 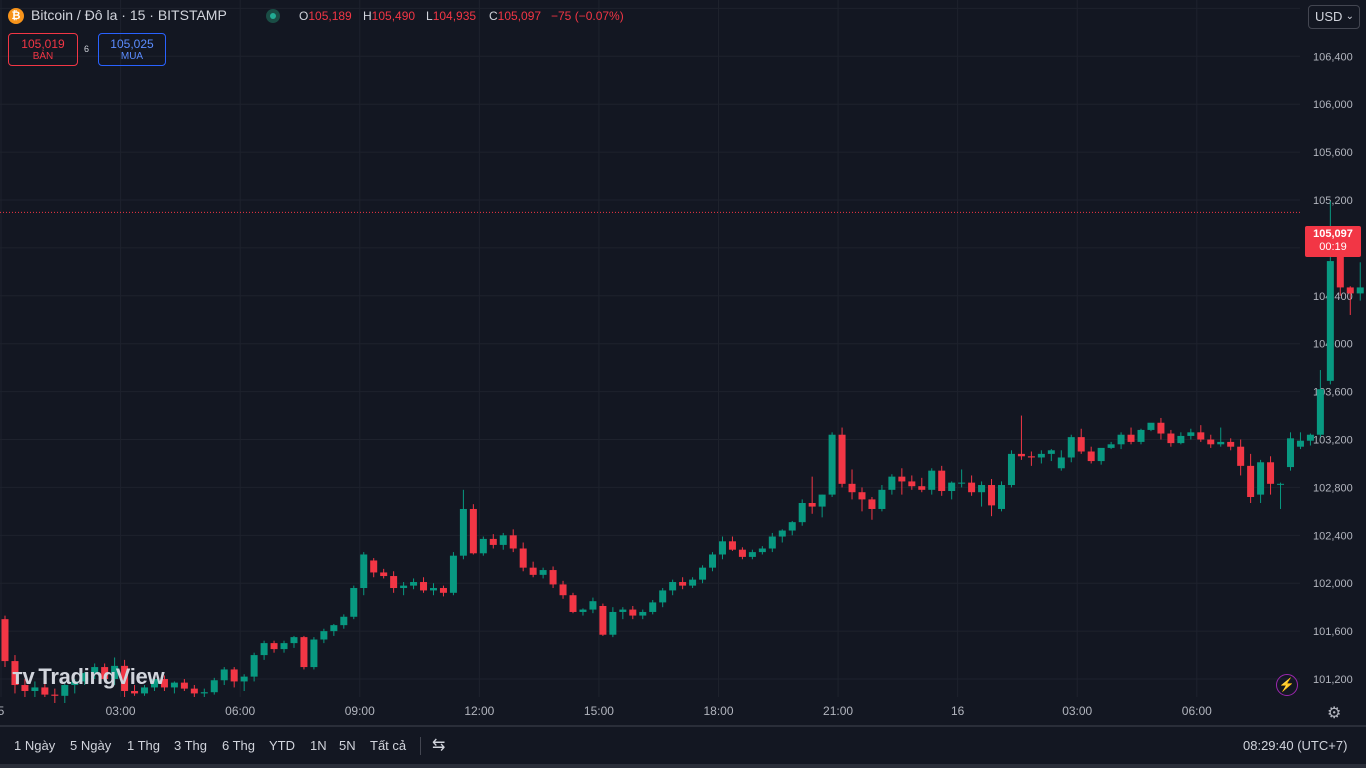 I want to click on x-tick-label: 06:00, so click(x=1197, y=711).